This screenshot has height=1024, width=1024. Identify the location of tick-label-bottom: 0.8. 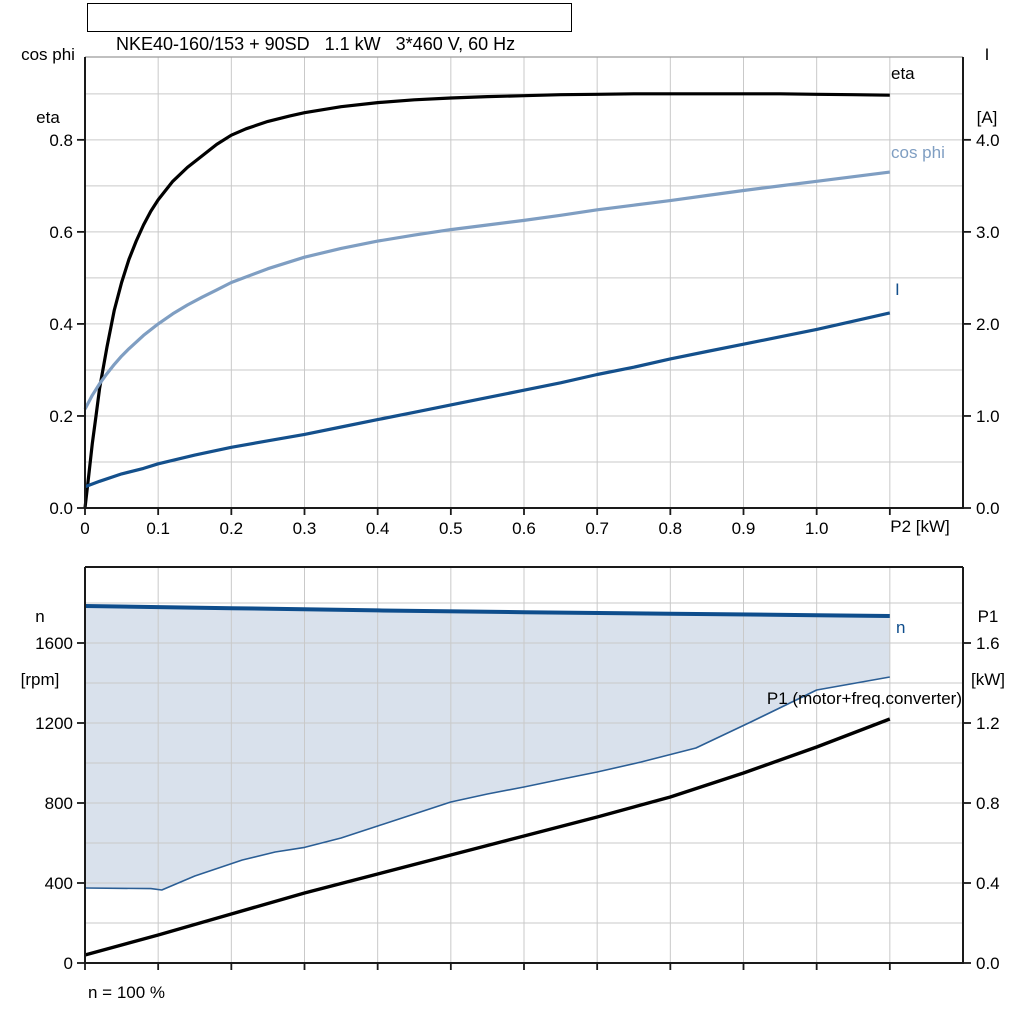
(671, 528).